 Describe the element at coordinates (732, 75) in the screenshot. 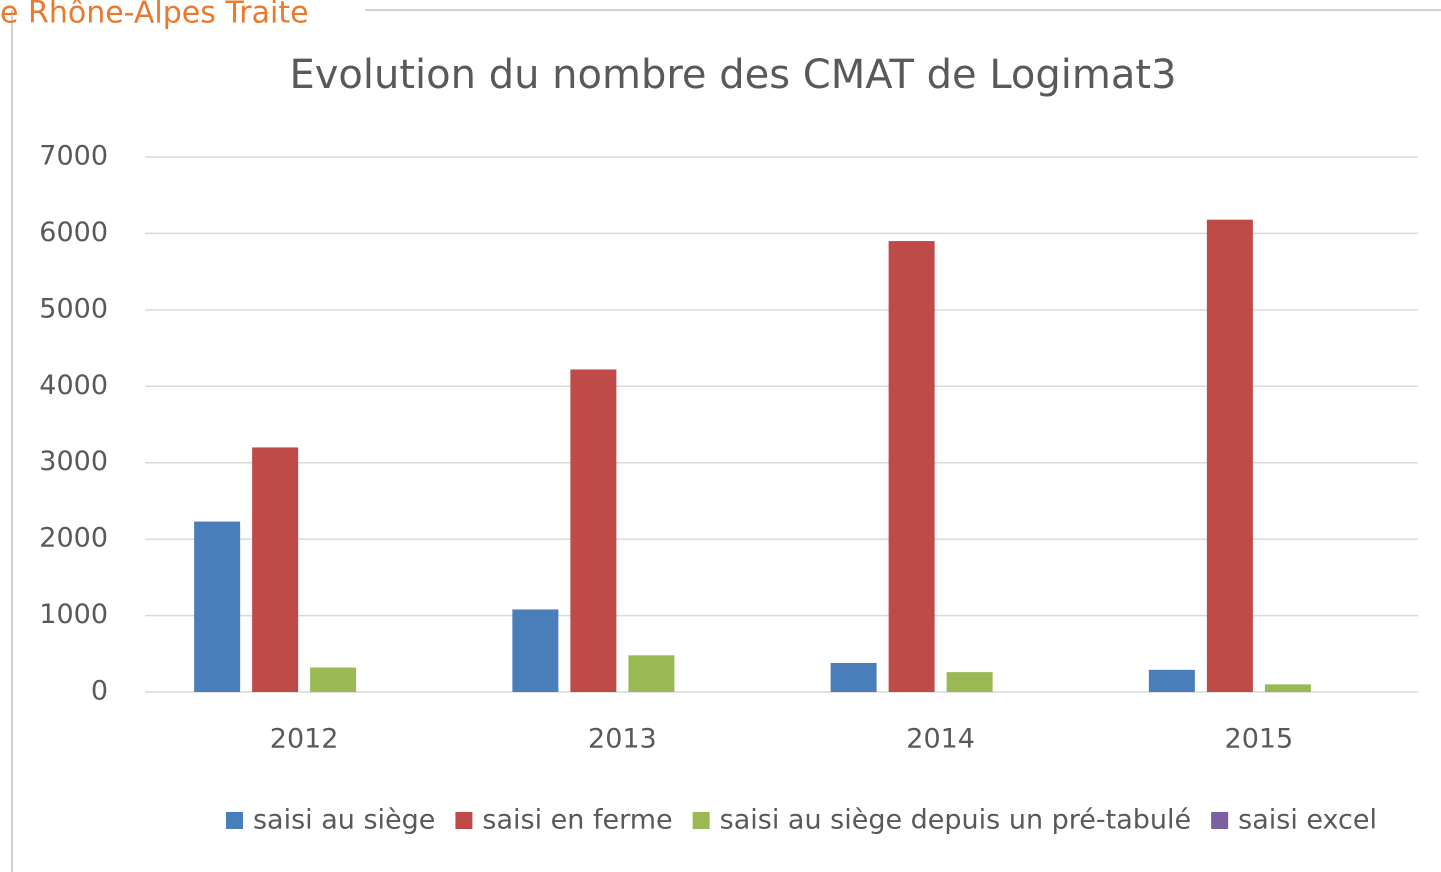

I see `chart-title: Evolution du nombre des CMAT de Logimat3` at that location.